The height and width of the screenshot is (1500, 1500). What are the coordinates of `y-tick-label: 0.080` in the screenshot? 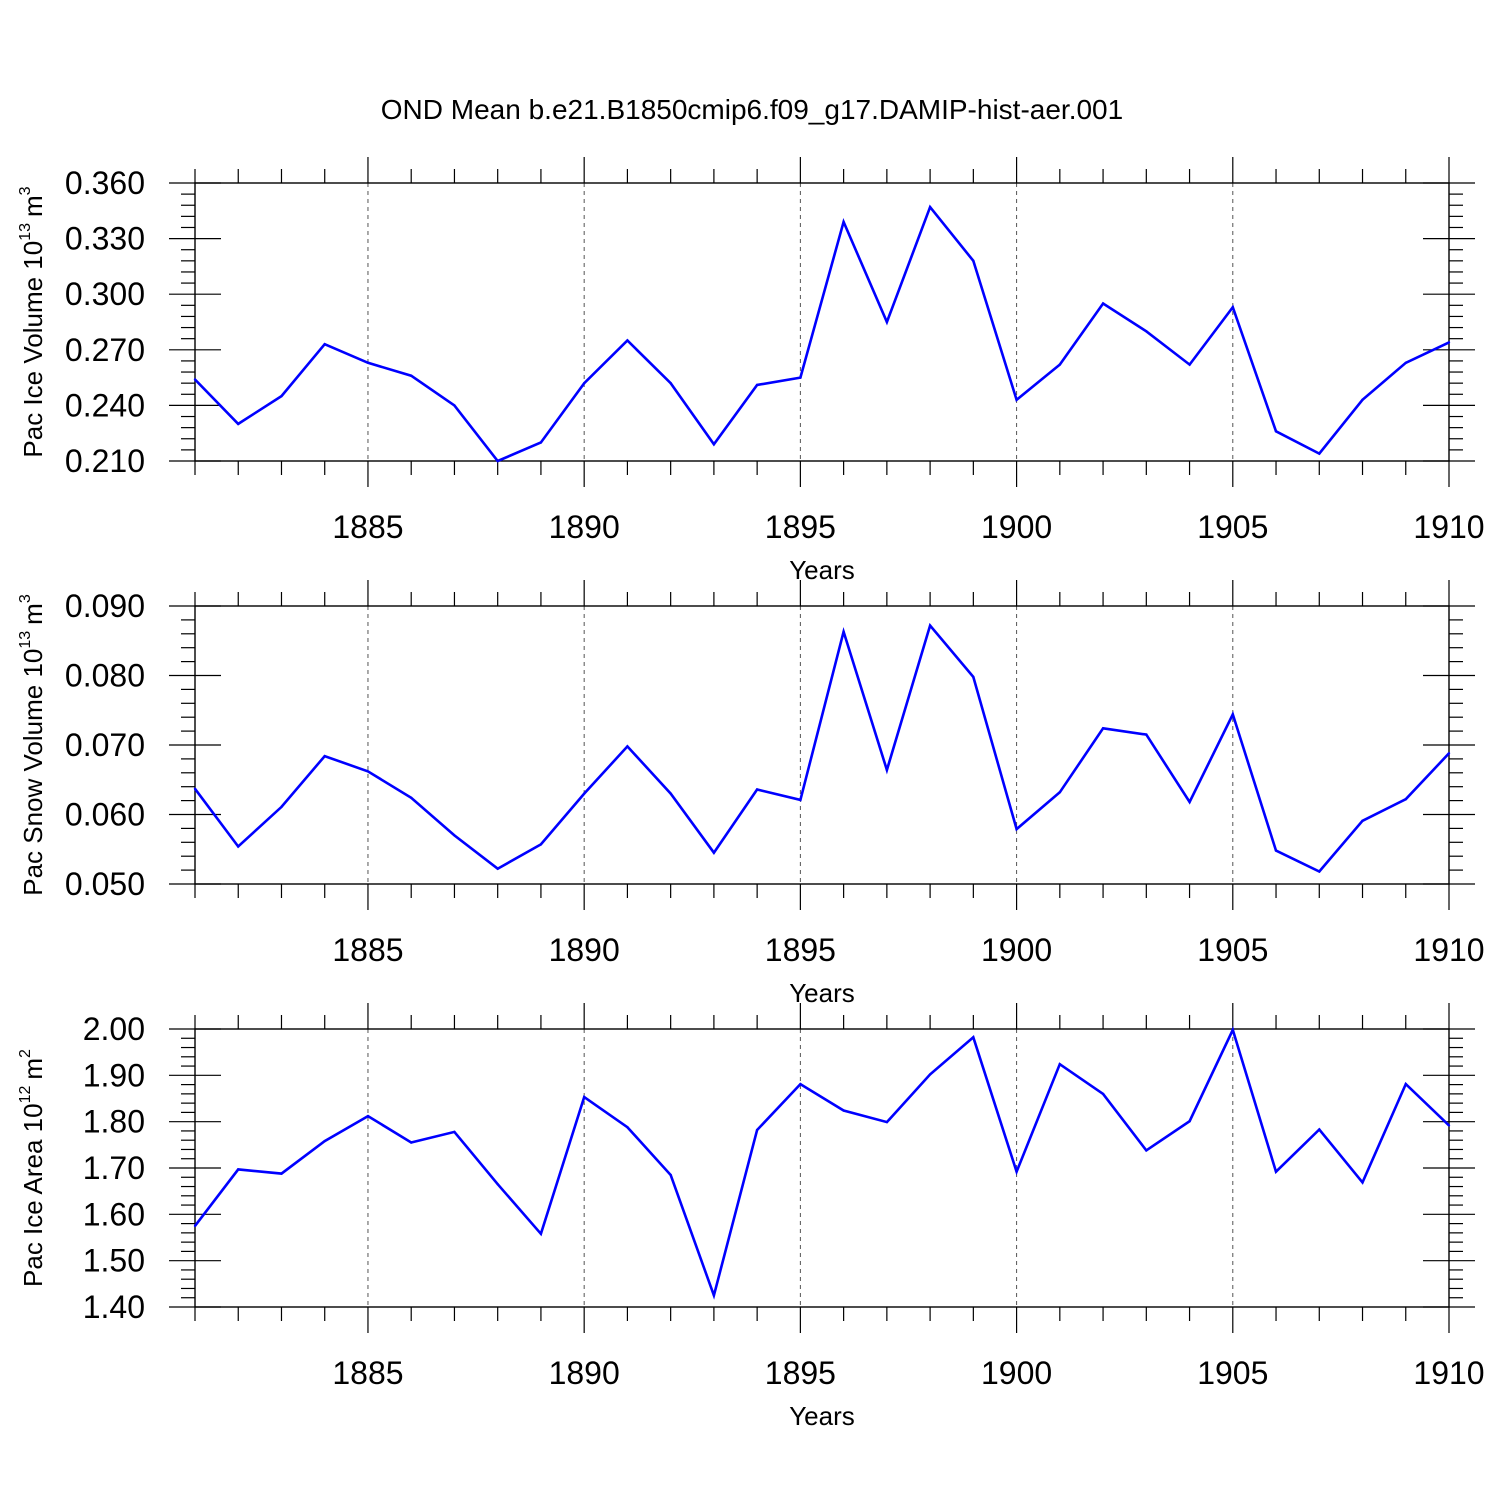 It's located at (105, 676).